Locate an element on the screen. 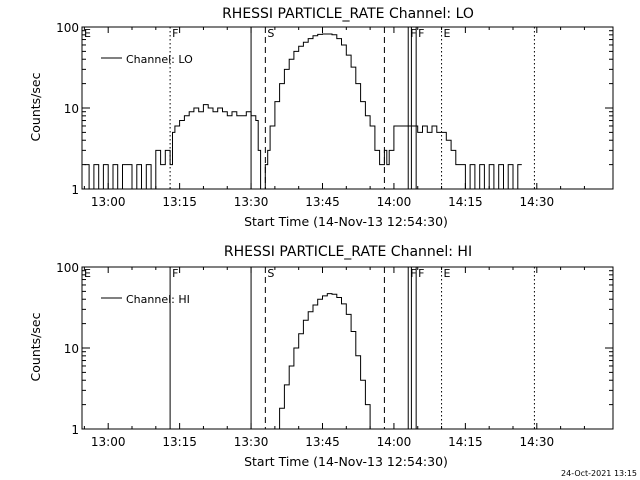  series-line is located at coordinates (324, 361).